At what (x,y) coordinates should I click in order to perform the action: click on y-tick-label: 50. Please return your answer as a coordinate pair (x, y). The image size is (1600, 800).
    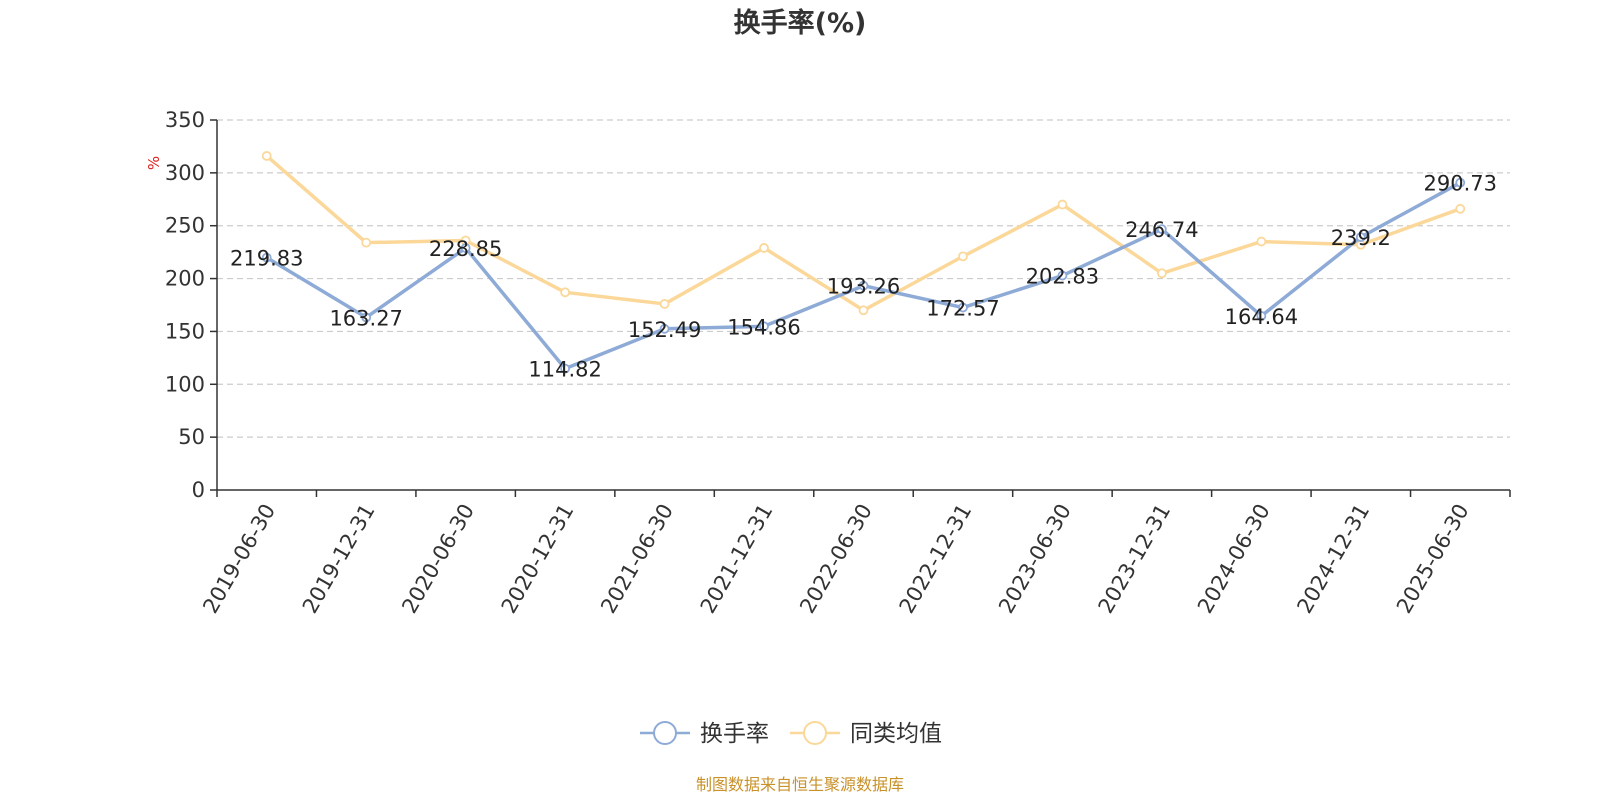
    Looking at the image, I should click on (191, 437).